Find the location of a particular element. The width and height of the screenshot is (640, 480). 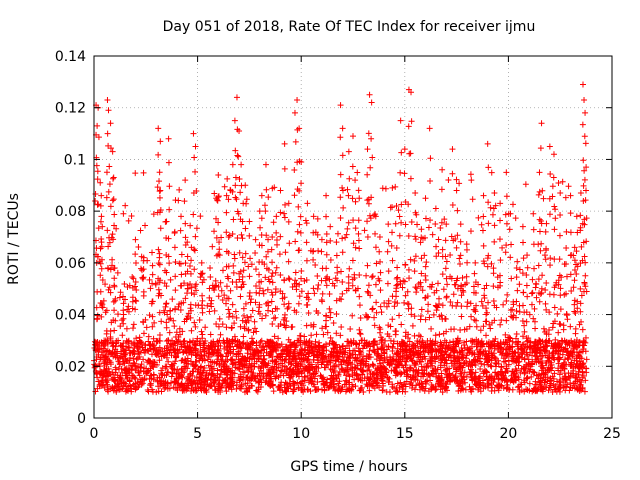

x-tick-label: 15 is located at coordinates (405, 434).